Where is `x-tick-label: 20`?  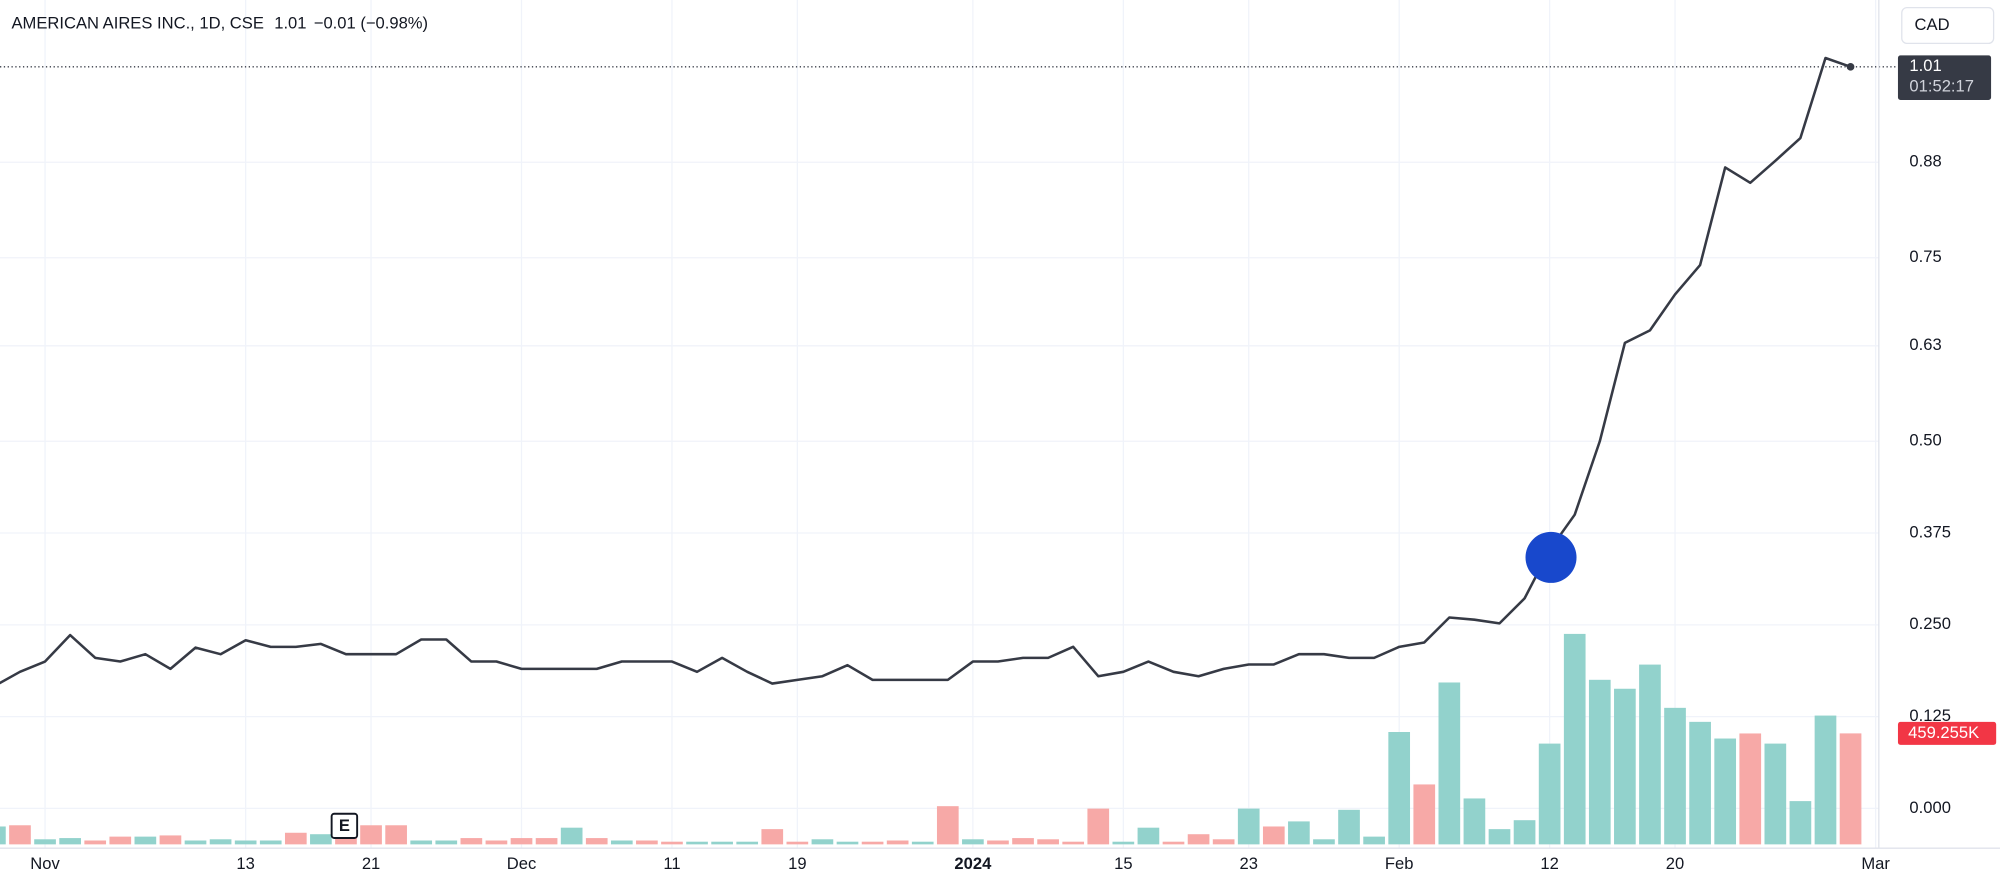
x-tick-label: 20 is located at coordinates (1675, 863).